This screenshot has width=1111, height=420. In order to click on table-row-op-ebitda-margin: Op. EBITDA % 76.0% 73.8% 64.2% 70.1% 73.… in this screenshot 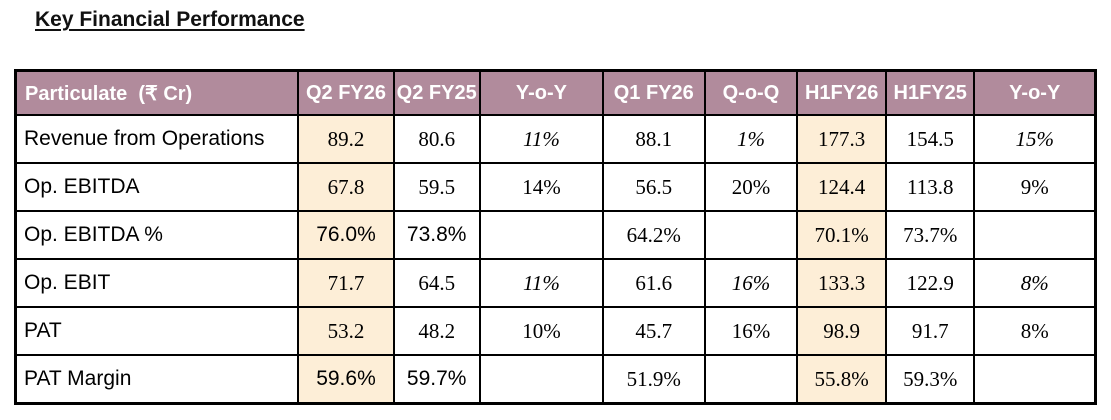, I will do `click(555, 235)`.